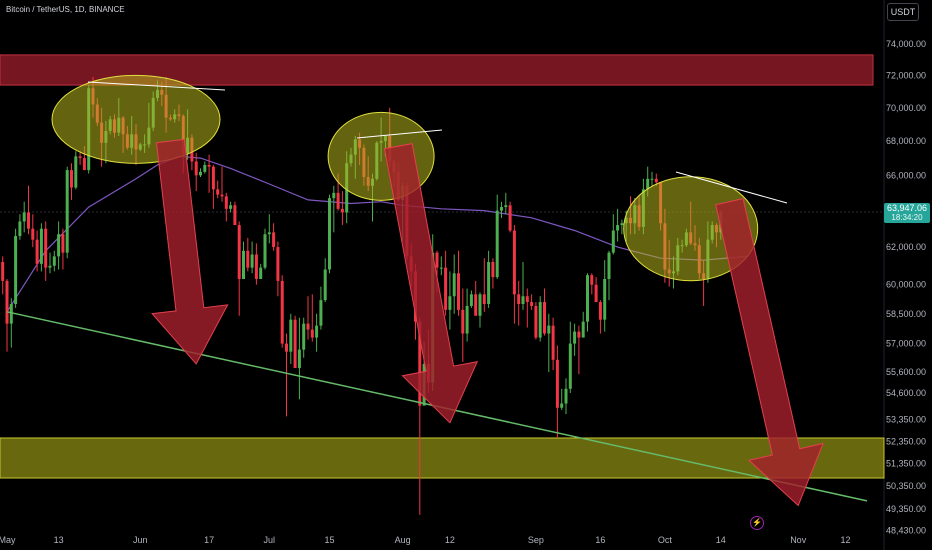 The width and height of the screenshot is (932, 550). Describe the element at coordinates (757, 523) in the screenshot. I see `lightning-icon: ⚡` at that location.